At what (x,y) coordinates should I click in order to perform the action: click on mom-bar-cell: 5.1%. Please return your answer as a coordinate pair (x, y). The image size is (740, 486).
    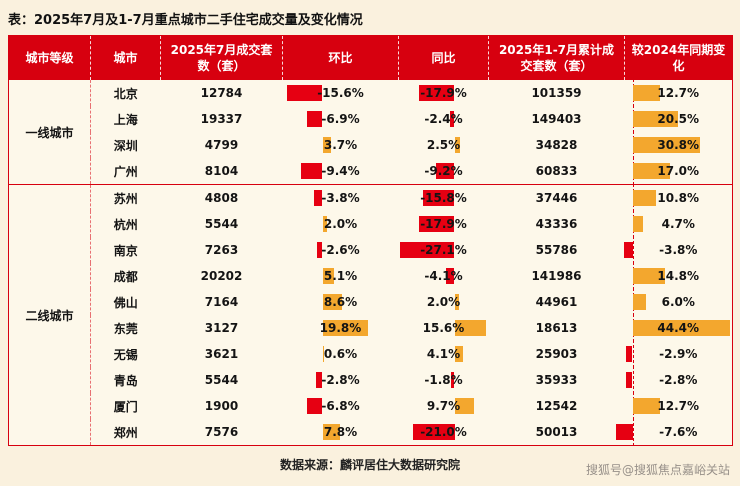
    Looking at the image, I should click on (341, 276).